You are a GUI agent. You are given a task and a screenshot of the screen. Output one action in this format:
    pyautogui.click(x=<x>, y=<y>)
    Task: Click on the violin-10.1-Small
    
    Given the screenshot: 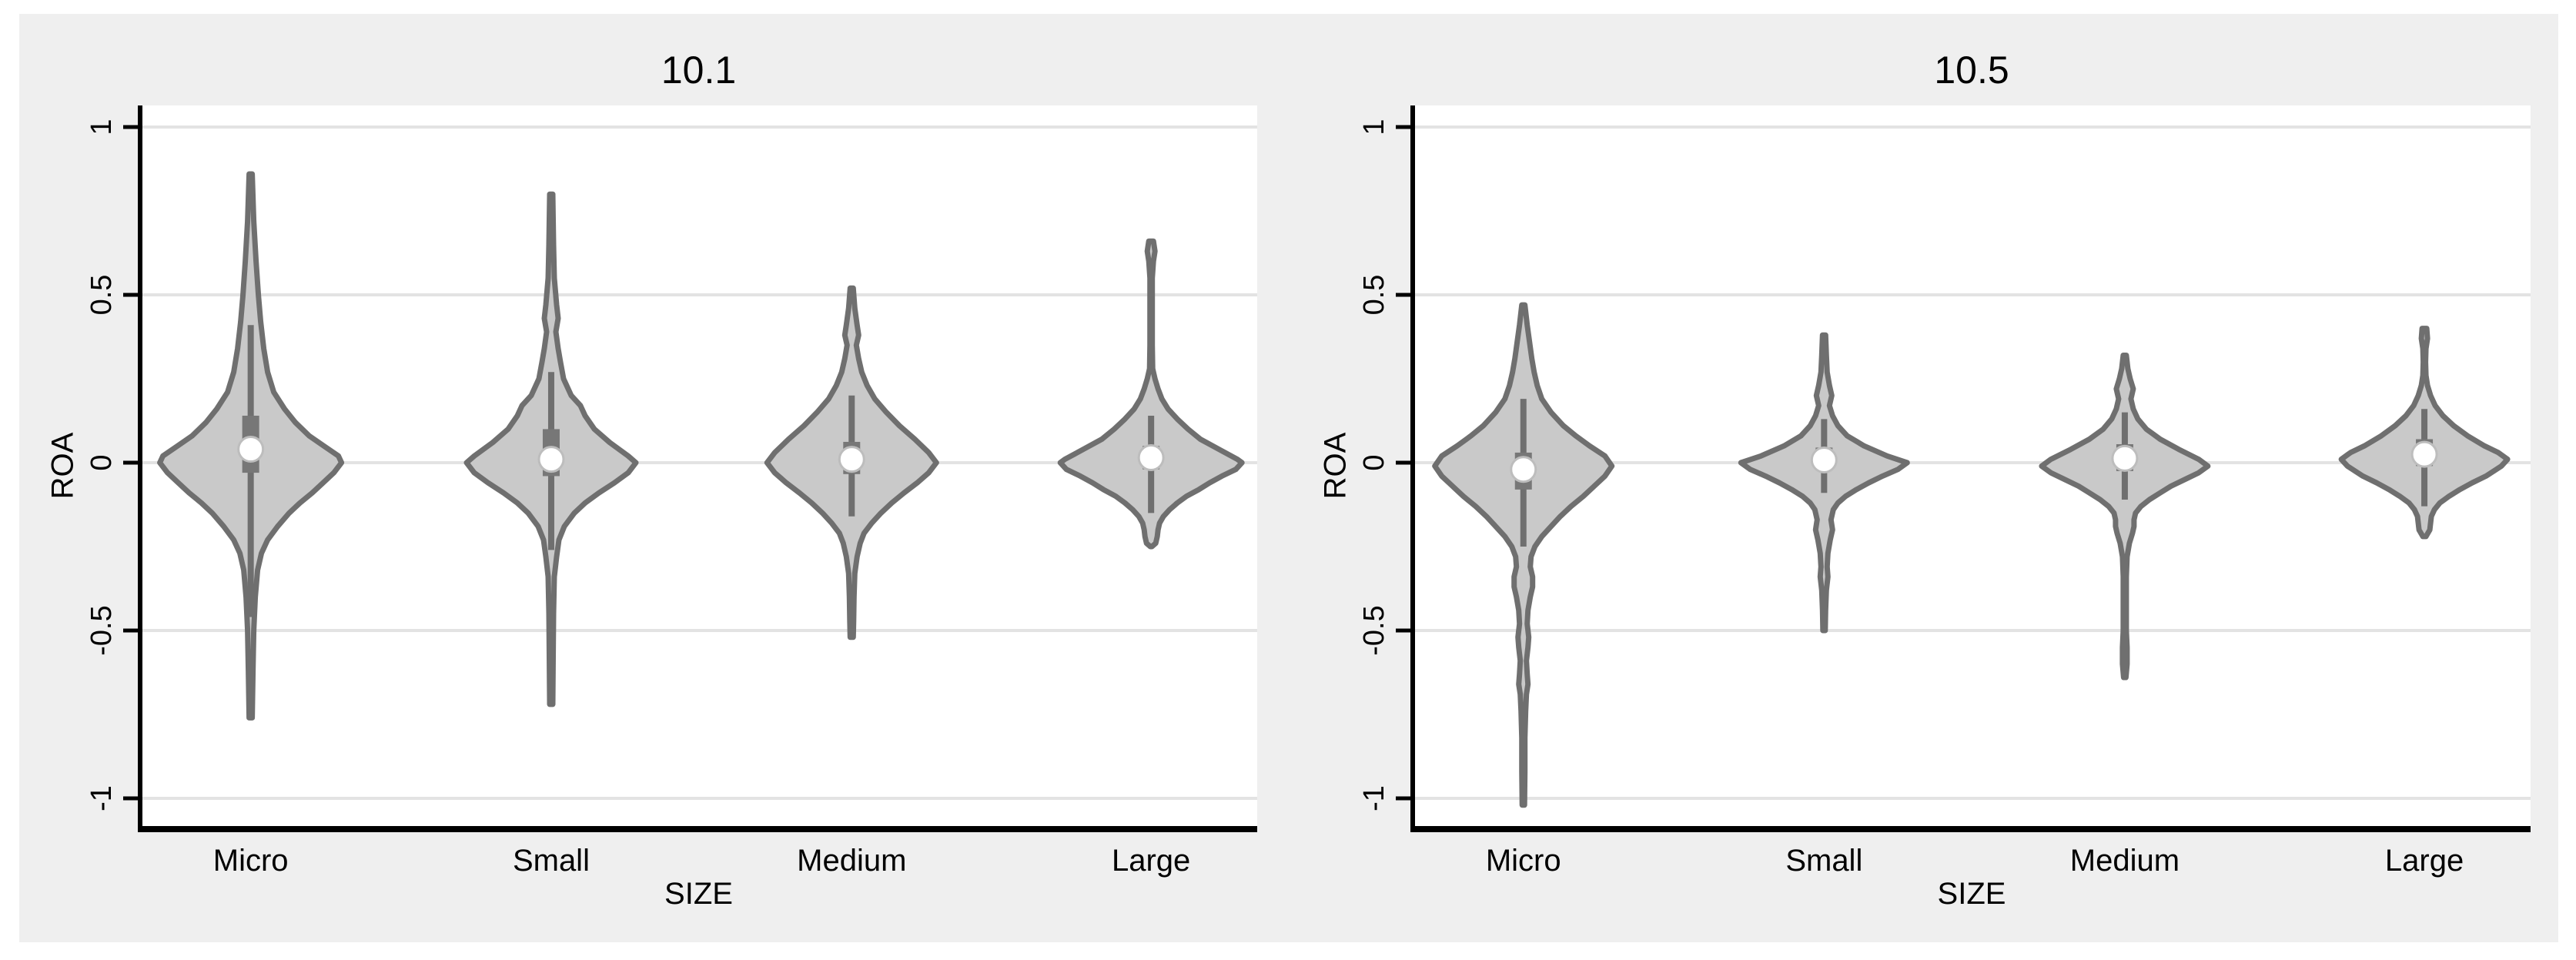 What is the action you would take?
    pyautogui.click(x=551, y=449)
    